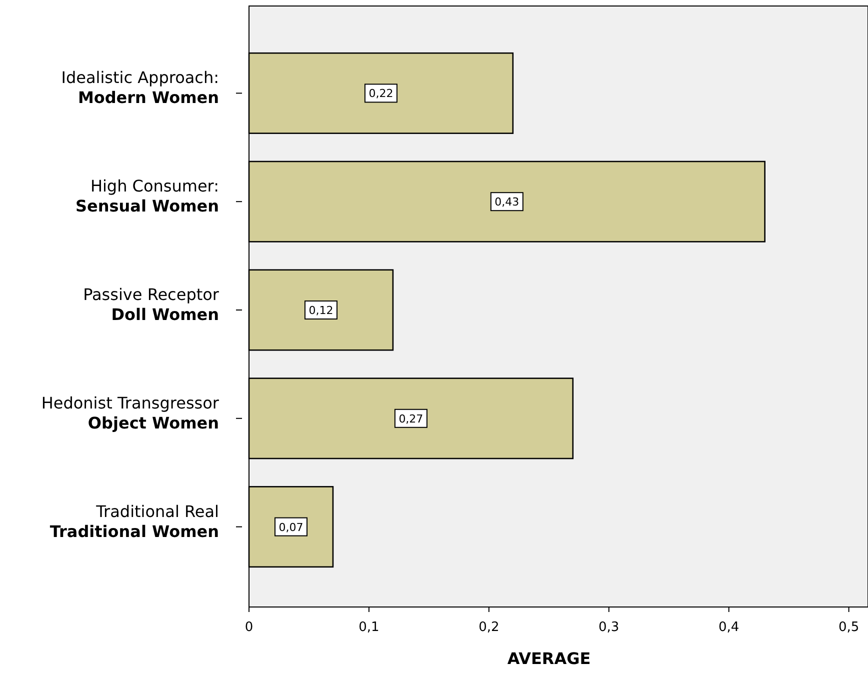  Describe the element at coordinates (849, 627) in the screenshot. I see `x-tick-label: 0,5` at that location.